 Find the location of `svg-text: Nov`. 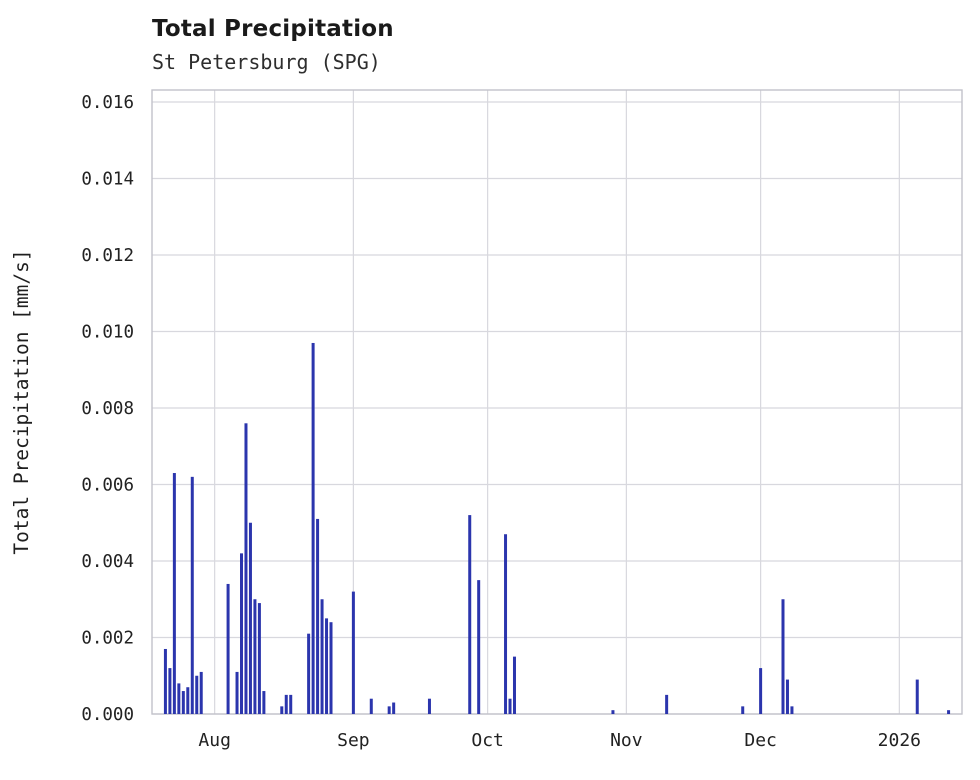

svg-text: Nov is located at coordinates (626, 740).